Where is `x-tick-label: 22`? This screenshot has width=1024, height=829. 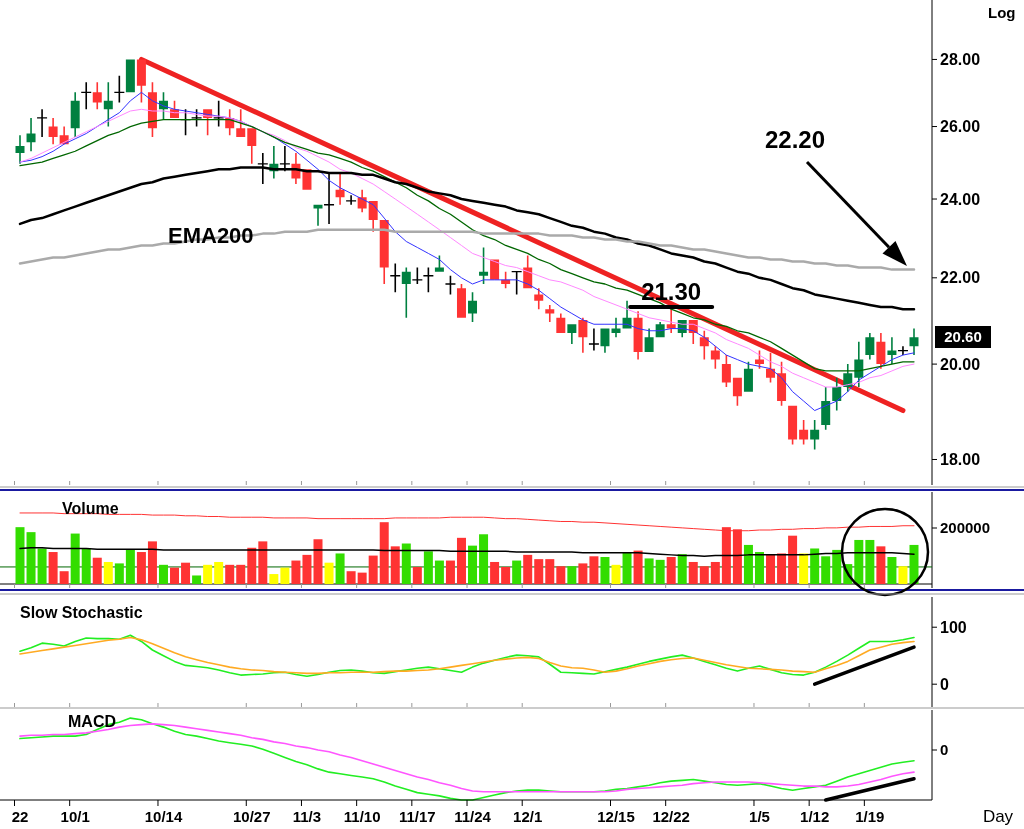
x-tick-label: 22 is located at coordinates (20, 816).